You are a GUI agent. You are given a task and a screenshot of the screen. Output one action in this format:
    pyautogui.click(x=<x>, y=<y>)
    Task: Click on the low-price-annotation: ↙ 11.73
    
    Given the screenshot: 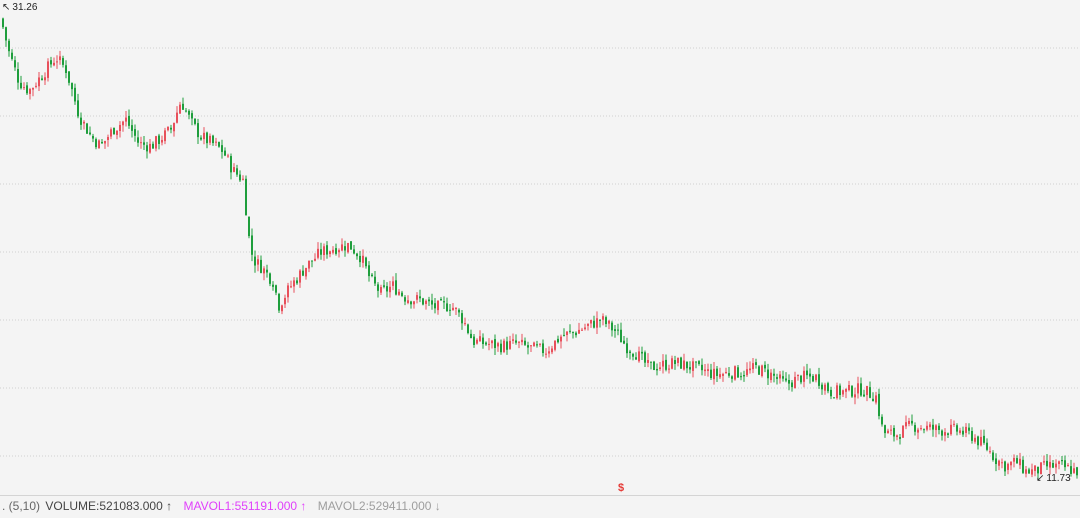 What is the action you would take?
    pyautogui.click(x=1053, y=478)
    